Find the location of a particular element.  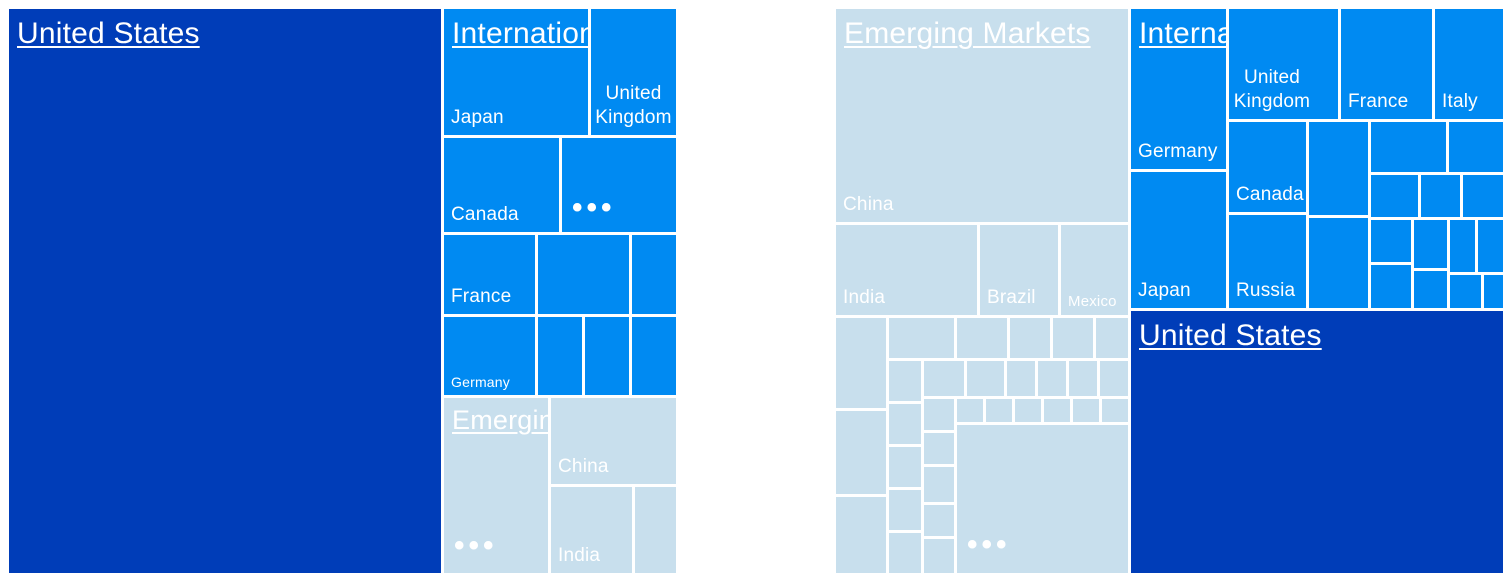

tile-other-intl: ••• is located at coordinates (619, 185).